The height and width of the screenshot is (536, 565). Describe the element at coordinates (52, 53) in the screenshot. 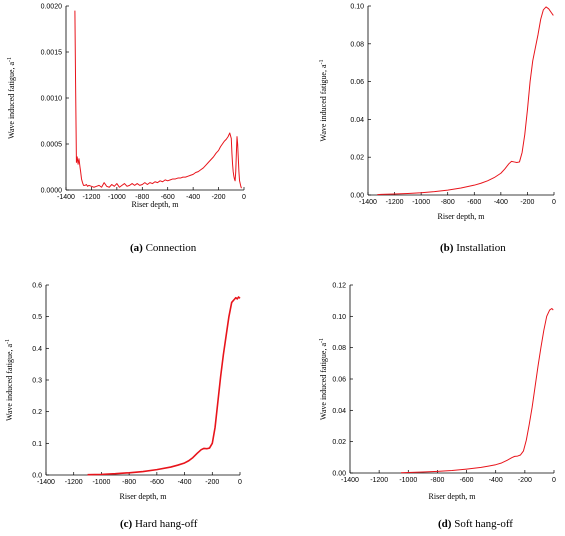

I see `y-tick-label: 0.0015` at that location.